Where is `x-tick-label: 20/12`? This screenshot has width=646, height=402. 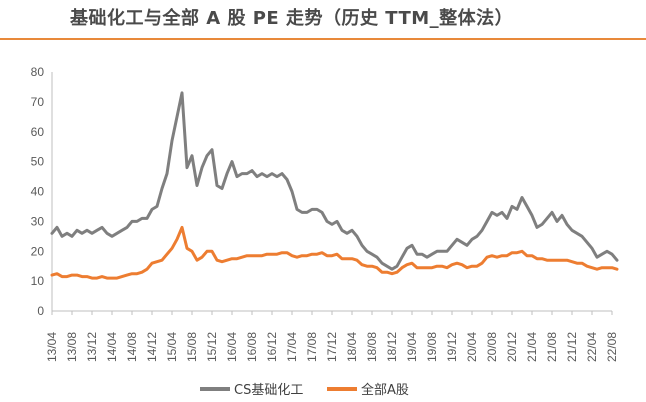
x-tick-label: 20/12 is located at coordinates (512, 347).